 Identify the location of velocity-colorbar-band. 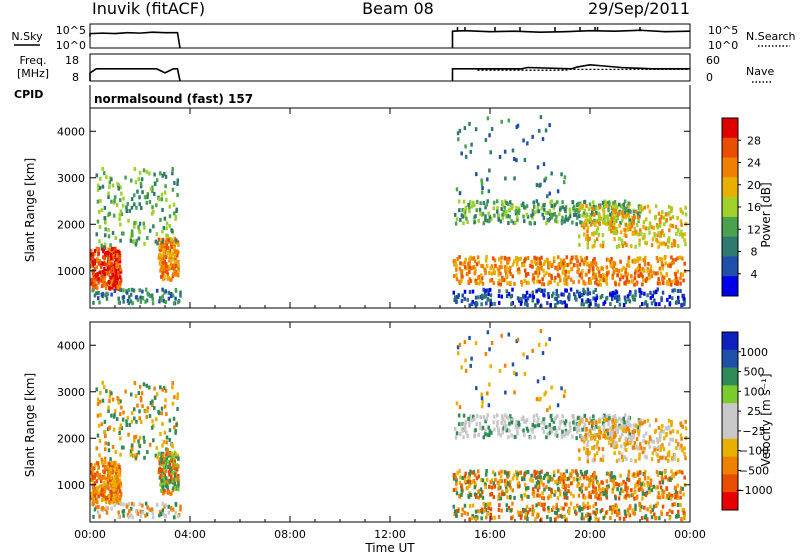
(730, 483).